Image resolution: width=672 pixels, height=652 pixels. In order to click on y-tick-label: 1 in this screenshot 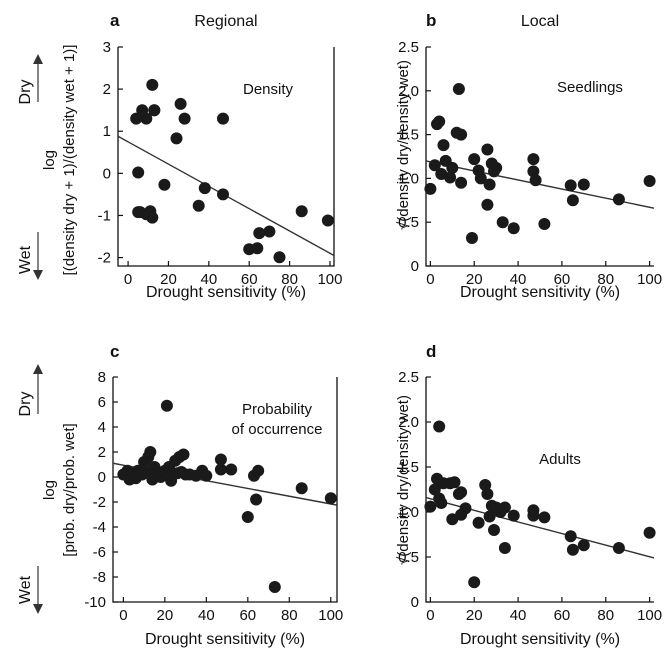, I will do `click(107, 131)`.